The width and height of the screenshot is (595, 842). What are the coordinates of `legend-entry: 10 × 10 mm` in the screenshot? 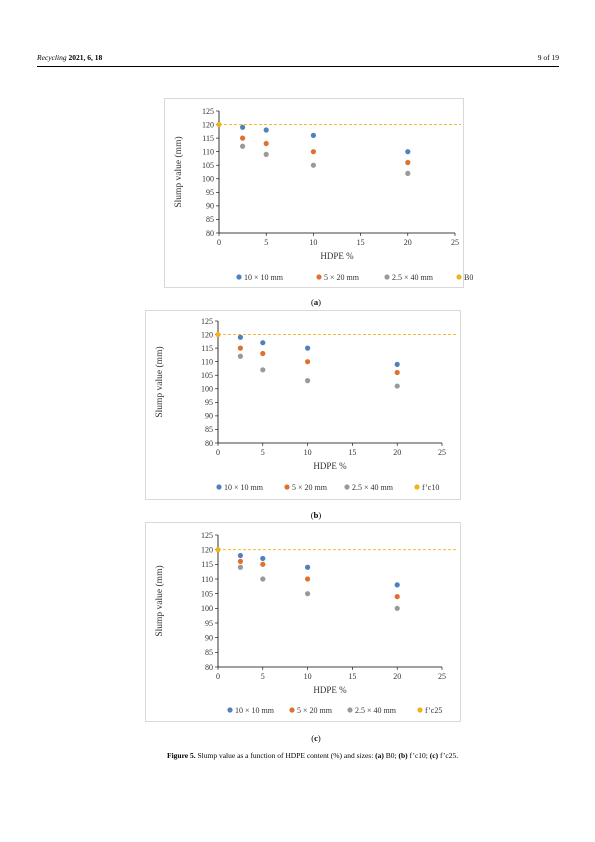 It's located at (264, 277).